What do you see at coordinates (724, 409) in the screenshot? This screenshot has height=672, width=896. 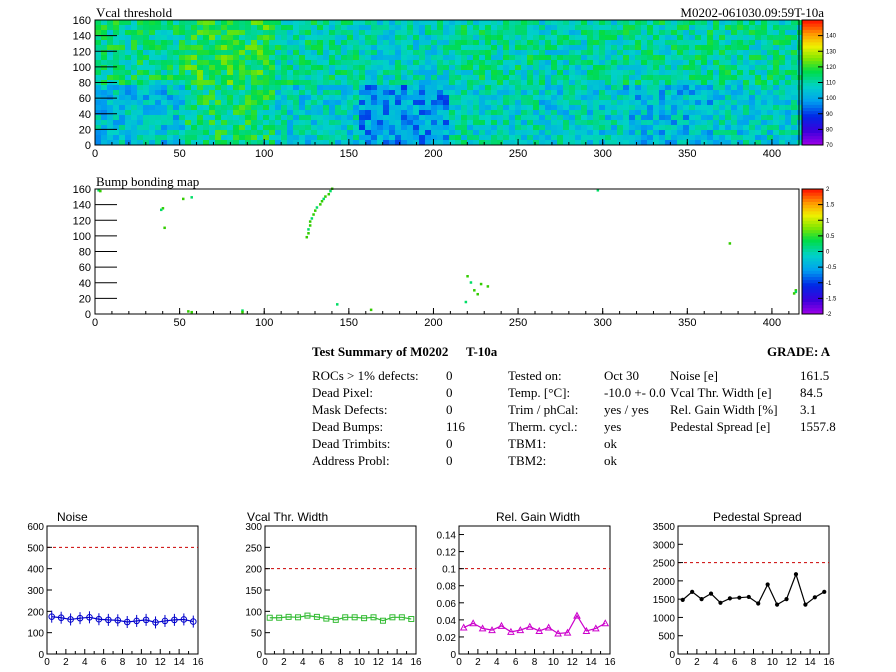 I see `summary-row-label: Rel. Gain Width [%]` at bounding box center [724, 409].